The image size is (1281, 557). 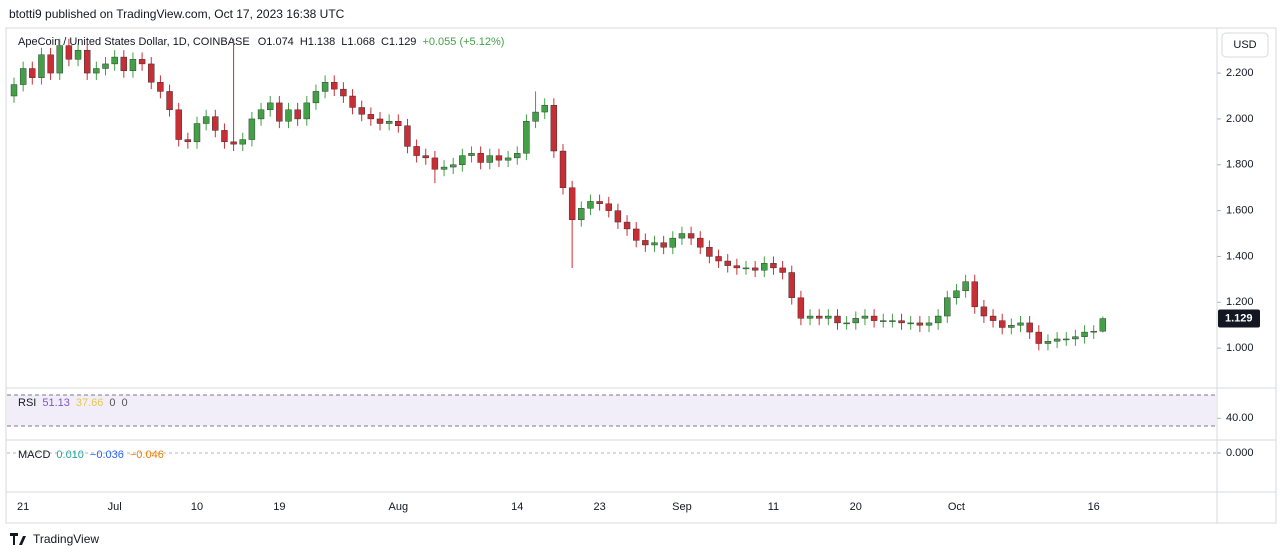 I want to click on time-tick-label: 10, so click(x=197, y=507).